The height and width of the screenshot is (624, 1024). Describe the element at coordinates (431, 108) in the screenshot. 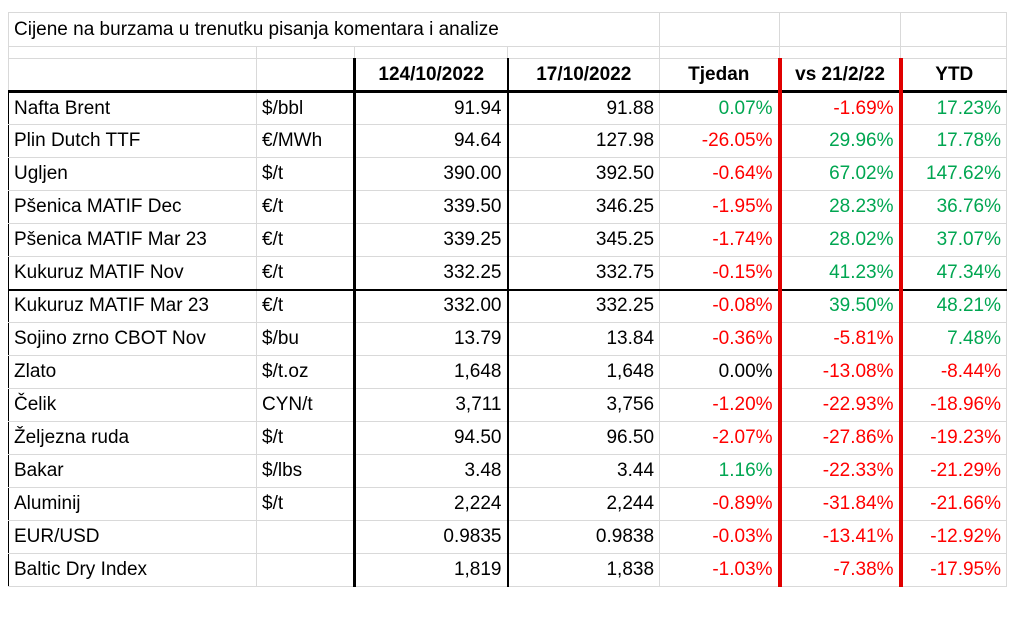

I see `price-current: 91.94` at that location.